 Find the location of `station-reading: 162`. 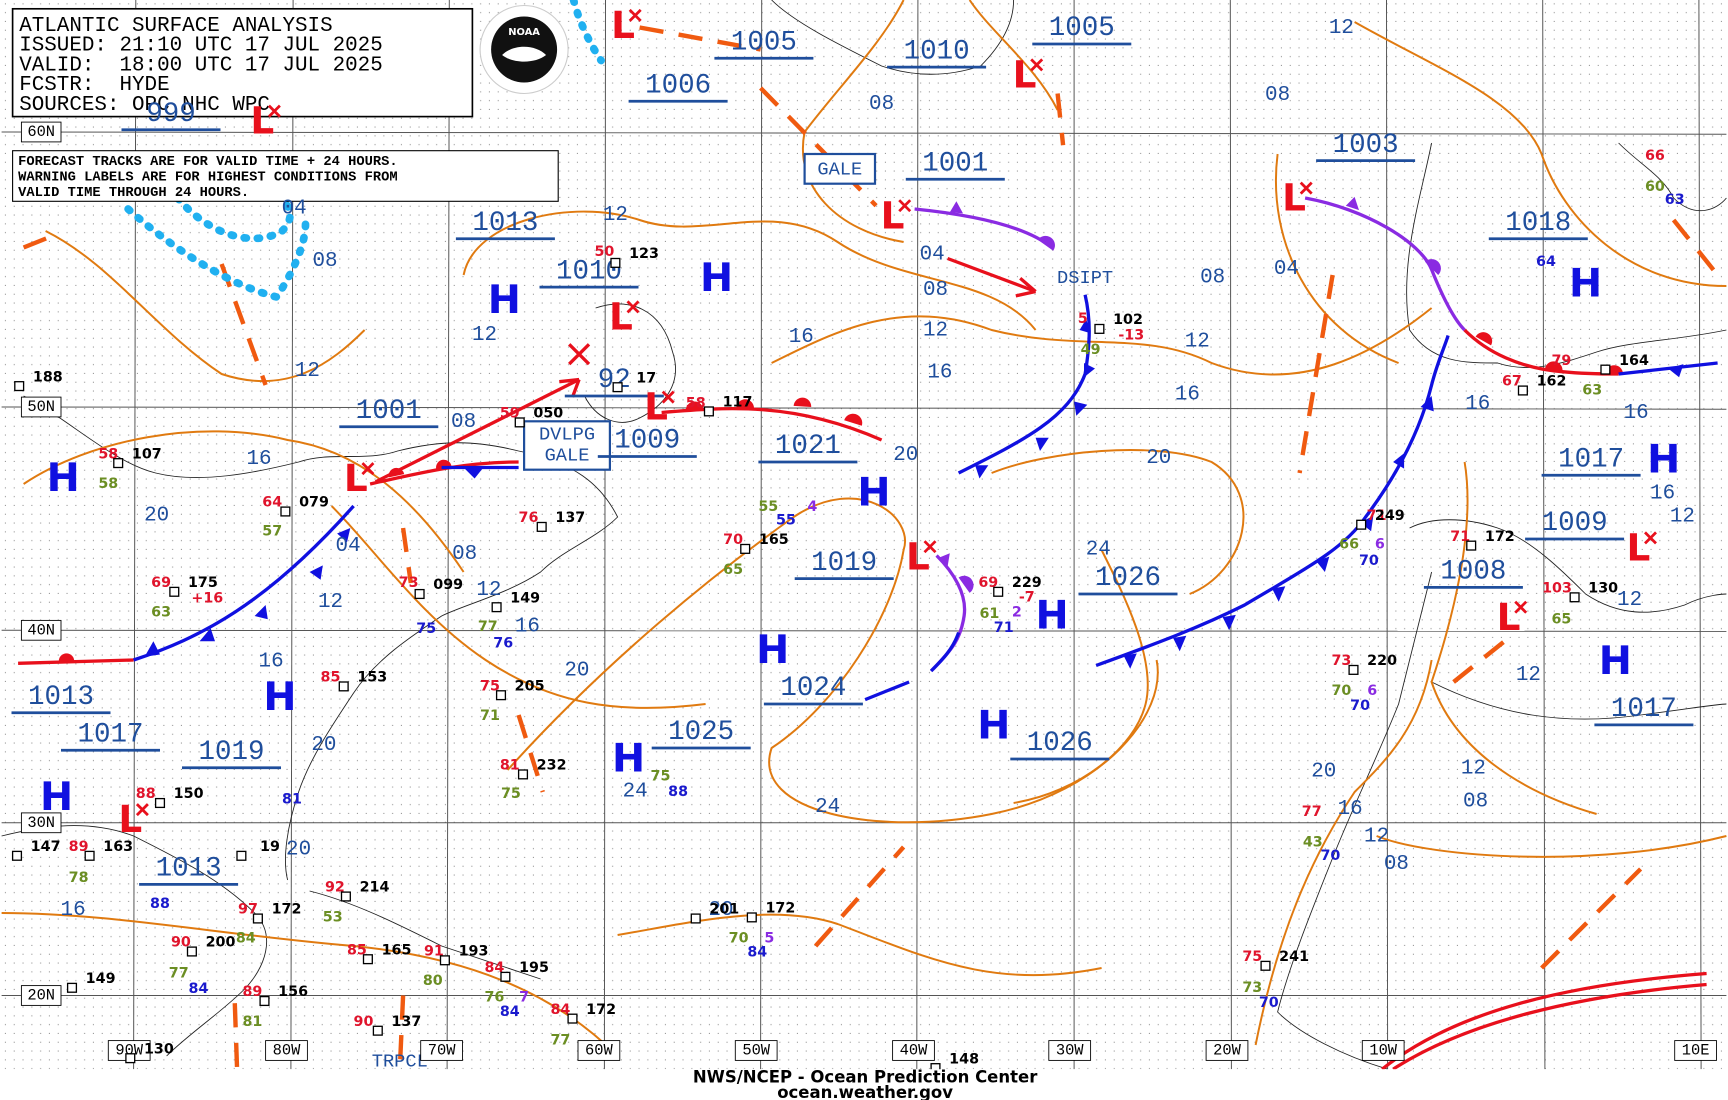

station-reading: 162 is located at coordinates (1552, 382).